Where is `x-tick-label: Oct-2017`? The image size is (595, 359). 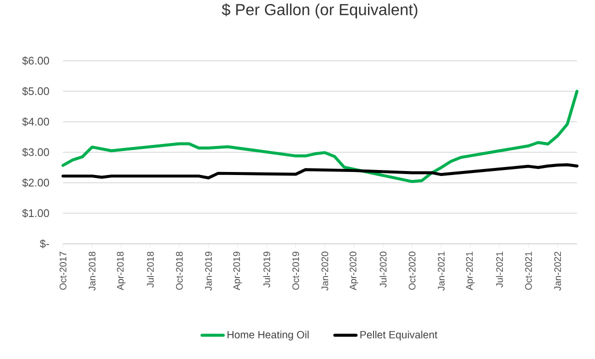 x-tick-label: Oct-2017 is located at coordinates (63, 271).